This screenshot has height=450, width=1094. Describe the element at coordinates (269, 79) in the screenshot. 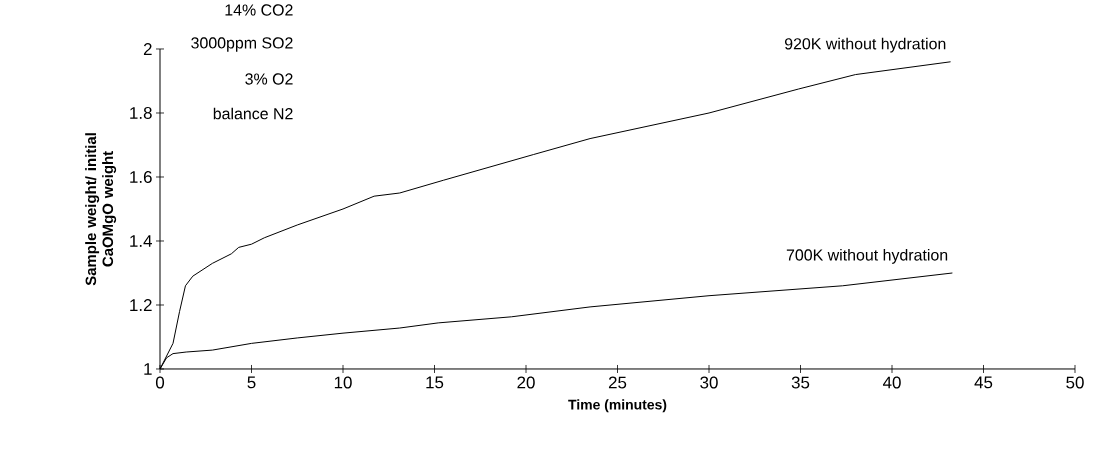

I see `annotation: 3% O2` at that location.